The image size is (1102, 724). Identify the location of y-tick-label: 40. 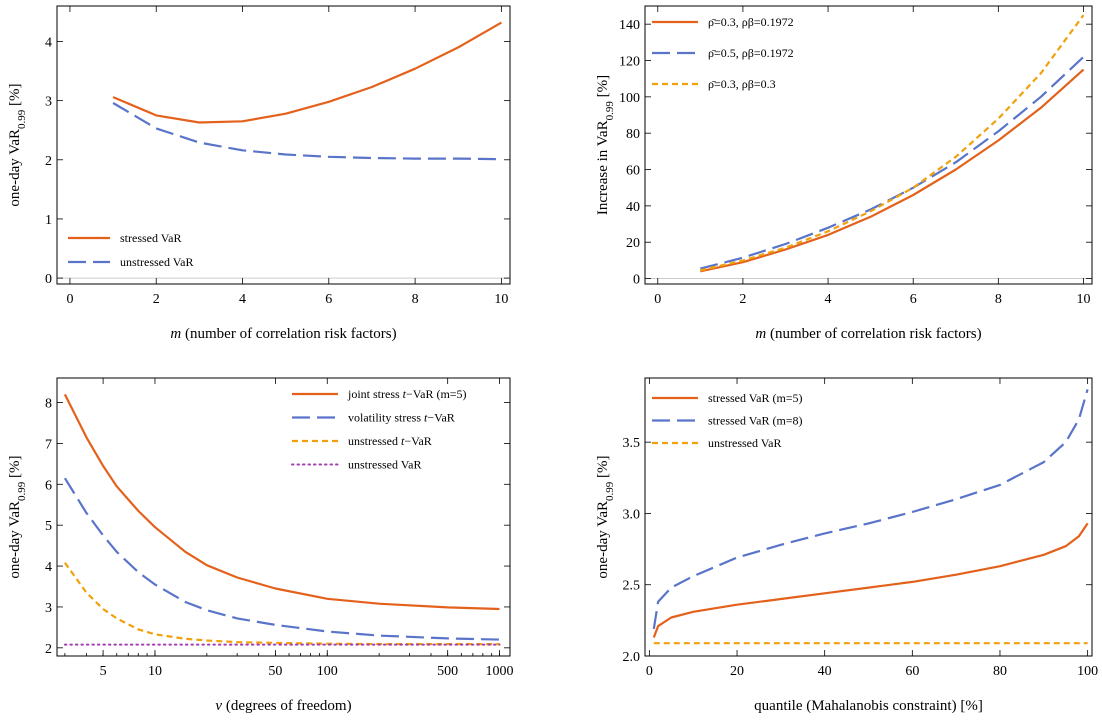
(633, 207).